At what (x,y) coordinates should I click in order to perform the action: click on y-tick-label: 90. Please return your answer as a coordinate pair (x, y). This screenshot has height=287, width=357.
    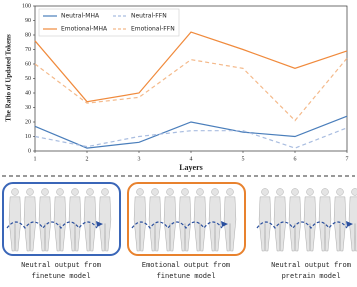
    Looking at the image, I should click on (28, 21).